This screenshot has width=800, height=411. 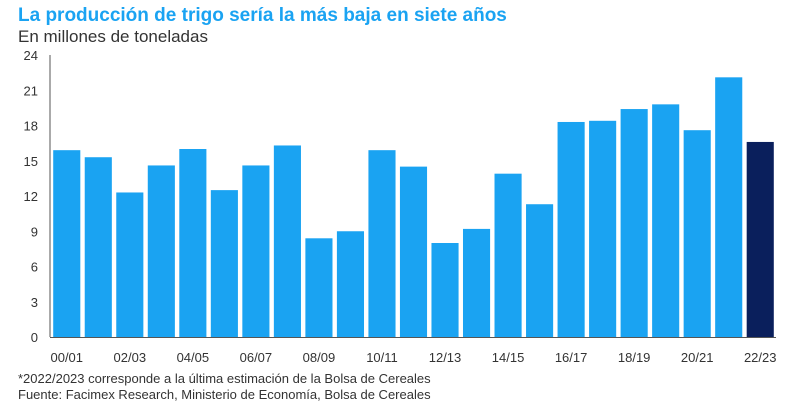 I want to click on y-tick-label: 12, so click(x=31, y=196).